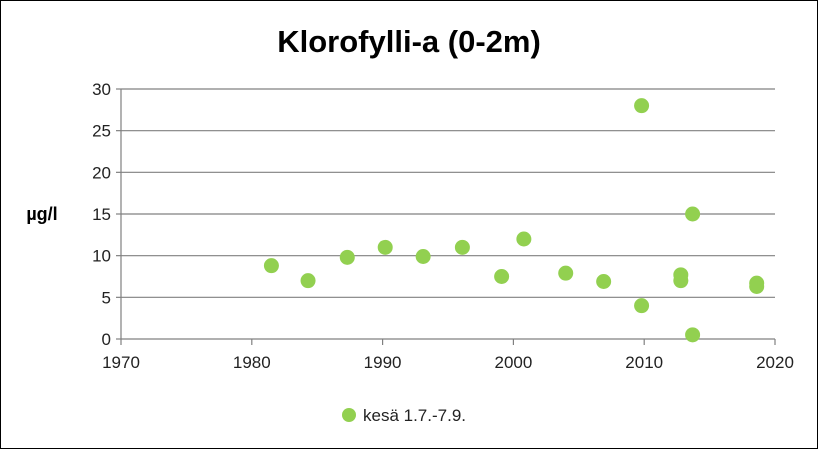  What do you see at coordinates (644, 362) in the screenshot?
I see `x-tick-label: 2010` at bounding box center [644, 362].